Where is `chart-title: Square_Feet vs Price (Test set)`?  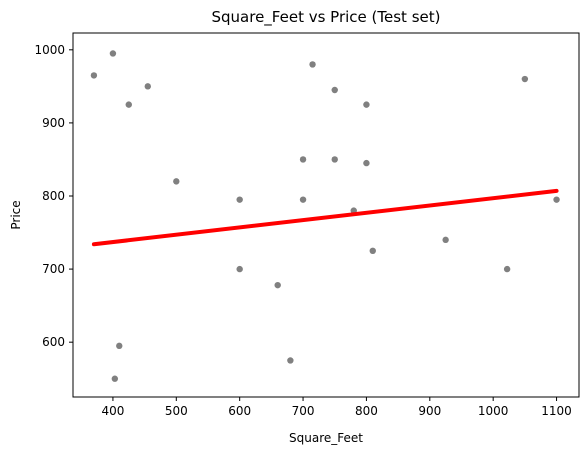
chart-title: Square_Feet vs Price (Test set) is located at coordinates (326, 17).